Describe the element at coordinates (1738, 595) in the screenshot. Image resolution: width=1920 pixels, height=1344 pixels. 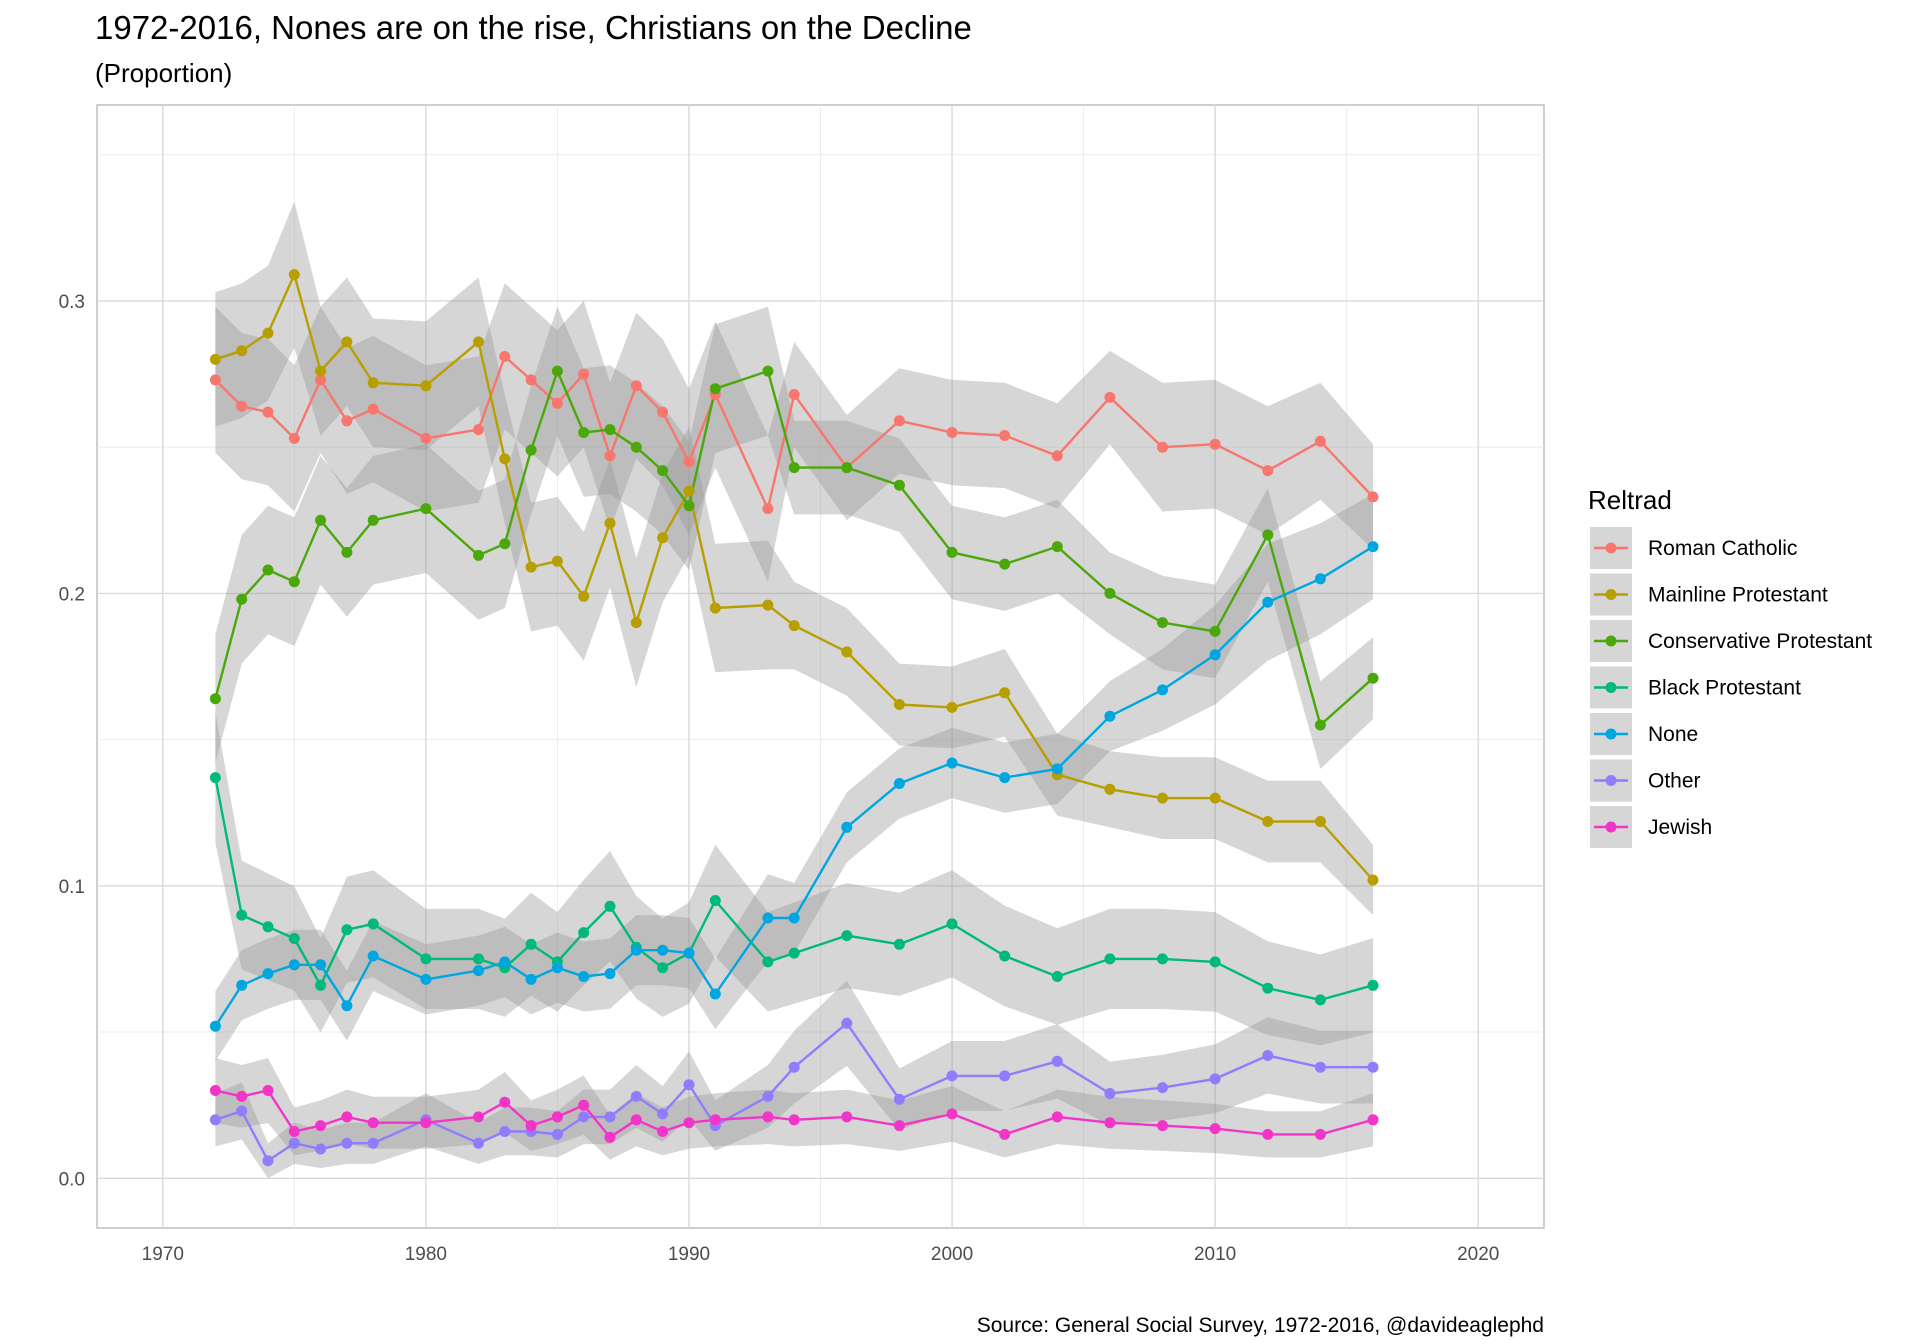
I see `legend-label: Mainline Protestant` at that location.